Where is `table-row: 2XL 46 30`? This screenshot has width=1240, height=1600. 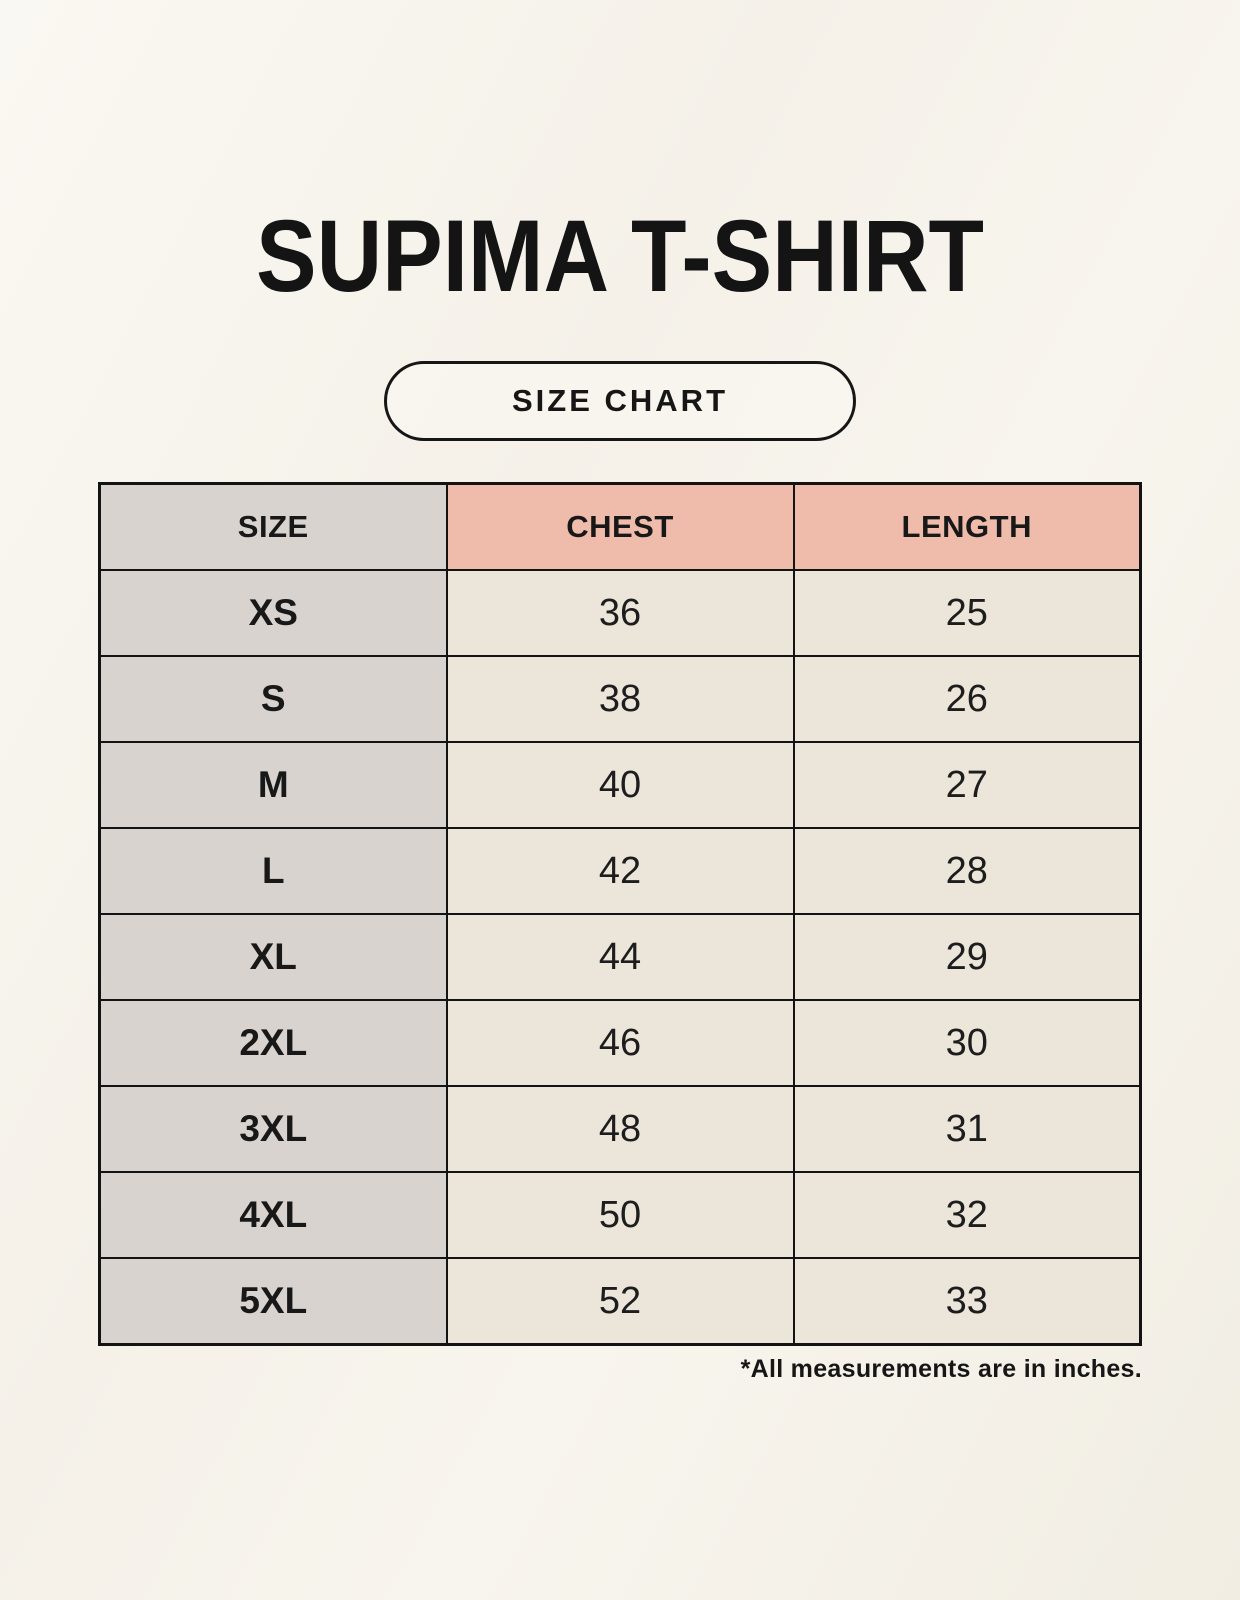 table-row: 2XL 46 30 is located at coordinates (620, 1043).